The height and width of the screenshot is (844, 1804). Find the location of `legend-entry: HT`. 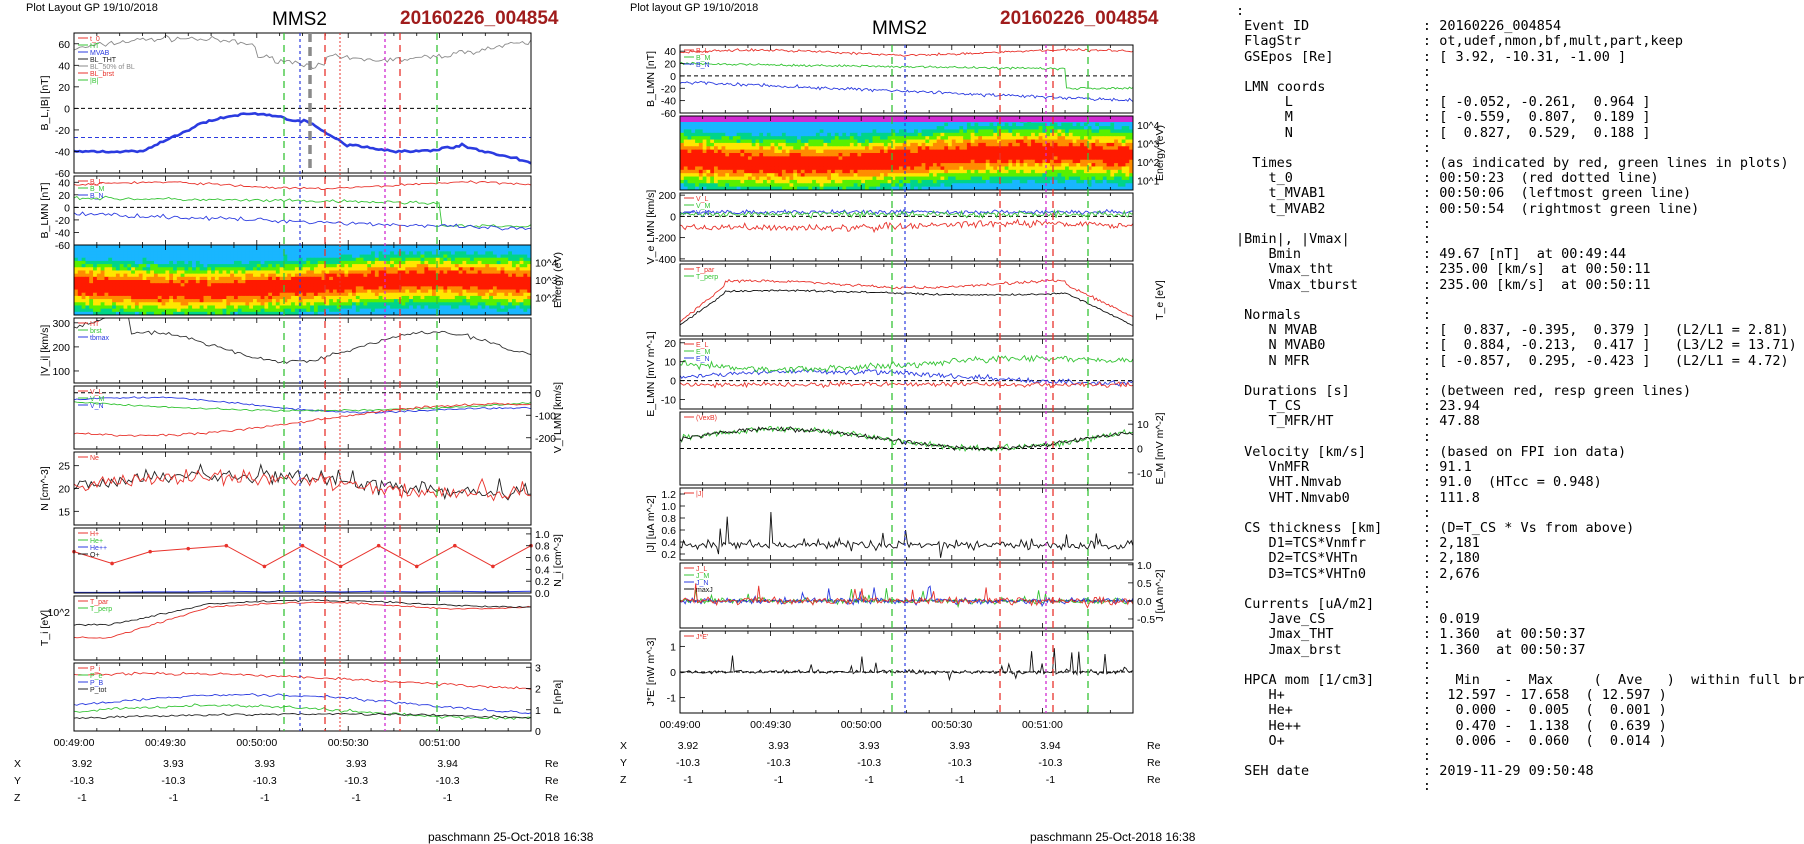

legend-entry: HT is located at coordinates (95, 324).